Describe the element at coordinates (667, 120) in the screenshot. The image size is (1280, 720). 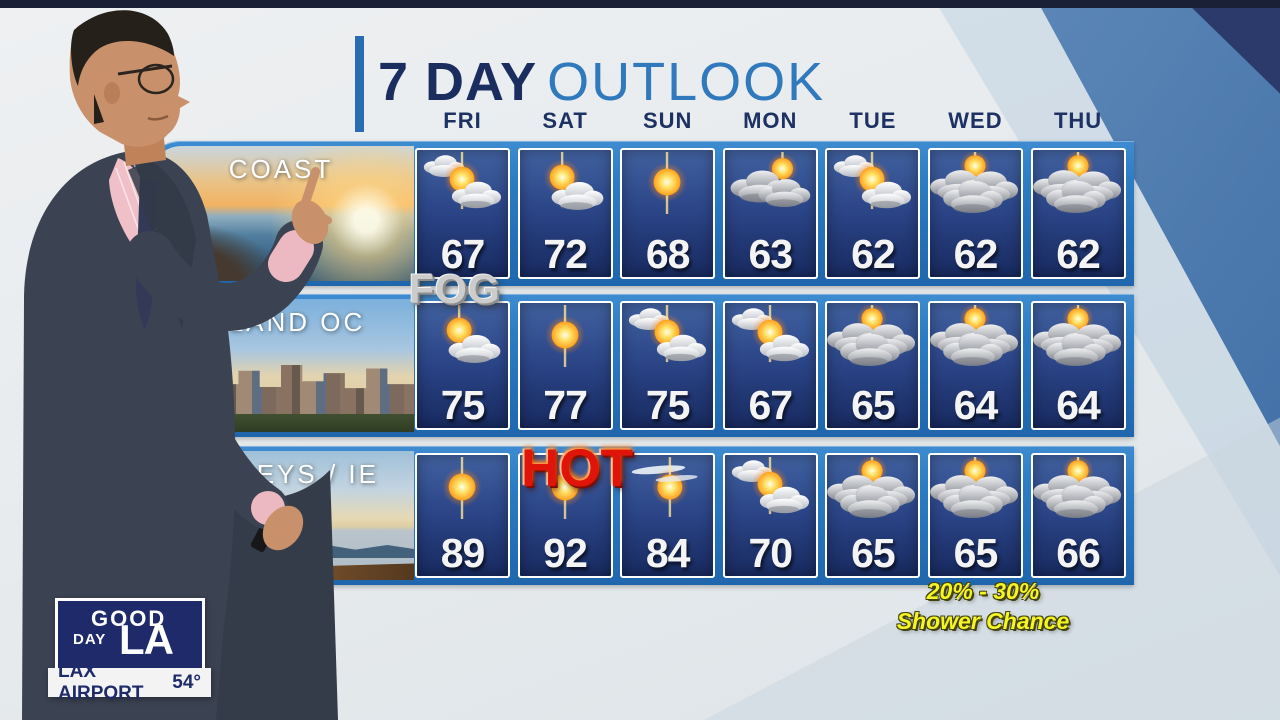
I see `day-label: SUN` at that location.